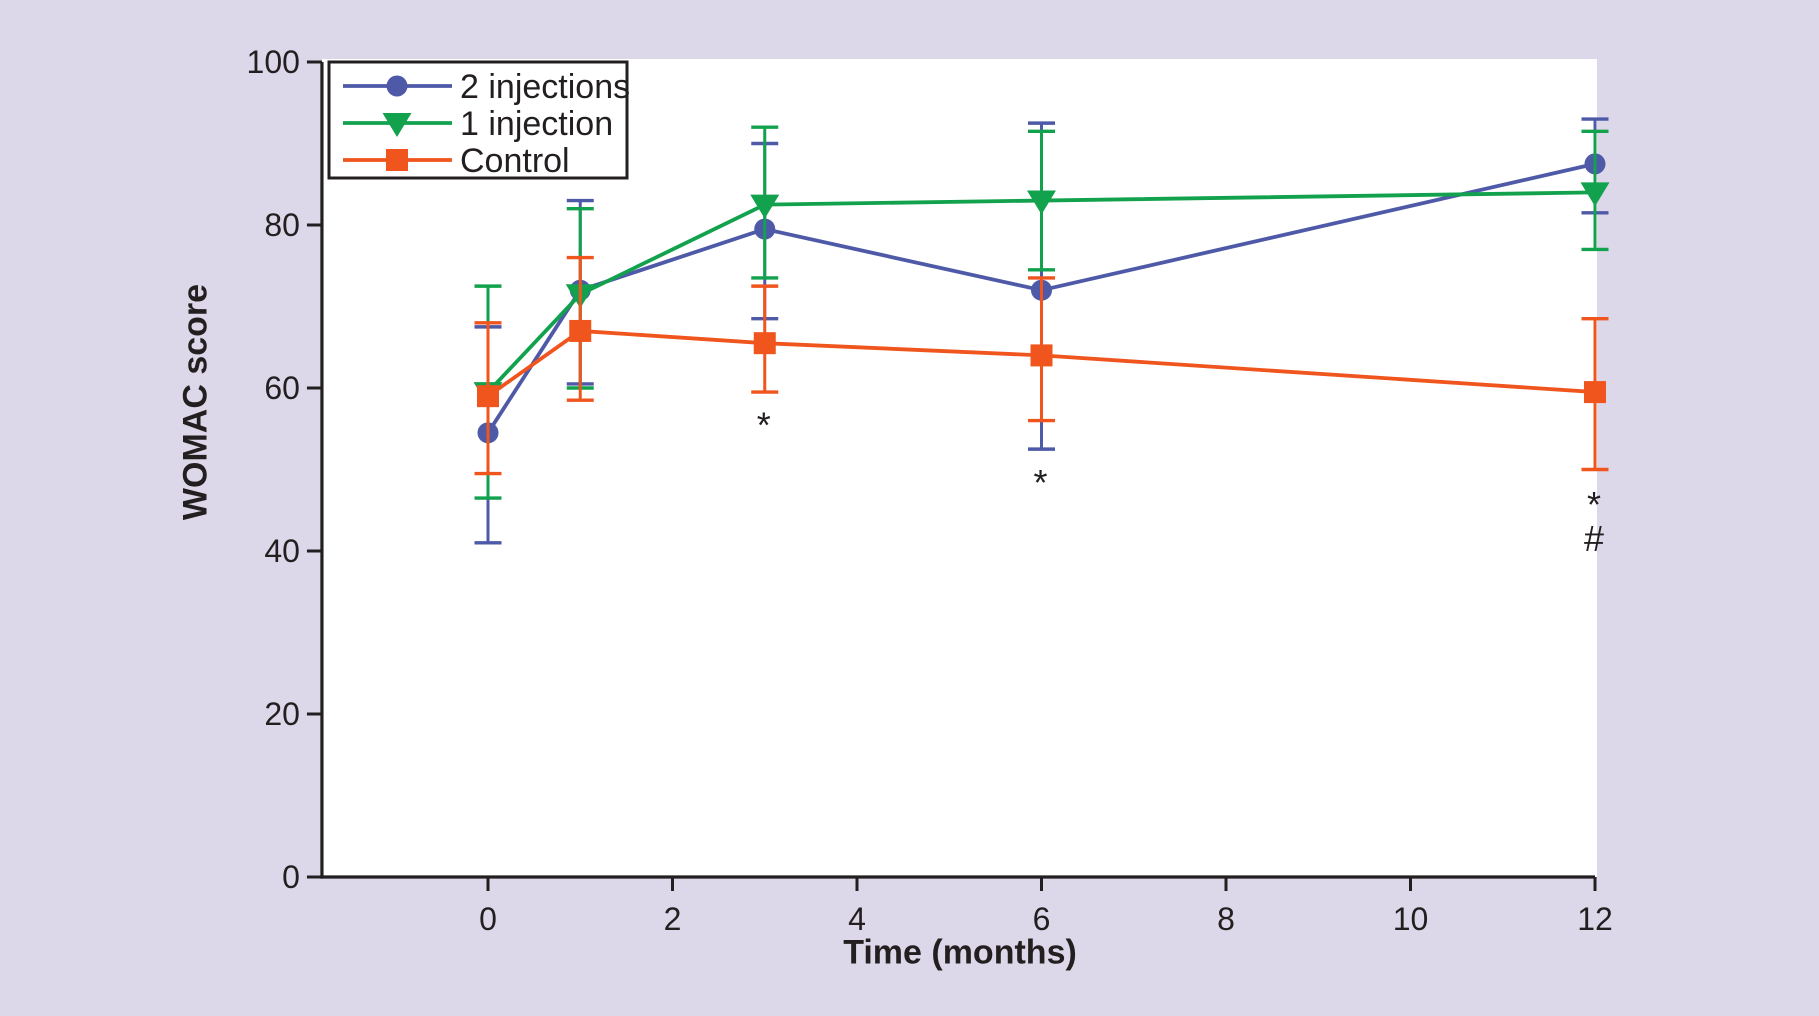  I want to click on y-tick-label-0: 0, so click(291, 877).